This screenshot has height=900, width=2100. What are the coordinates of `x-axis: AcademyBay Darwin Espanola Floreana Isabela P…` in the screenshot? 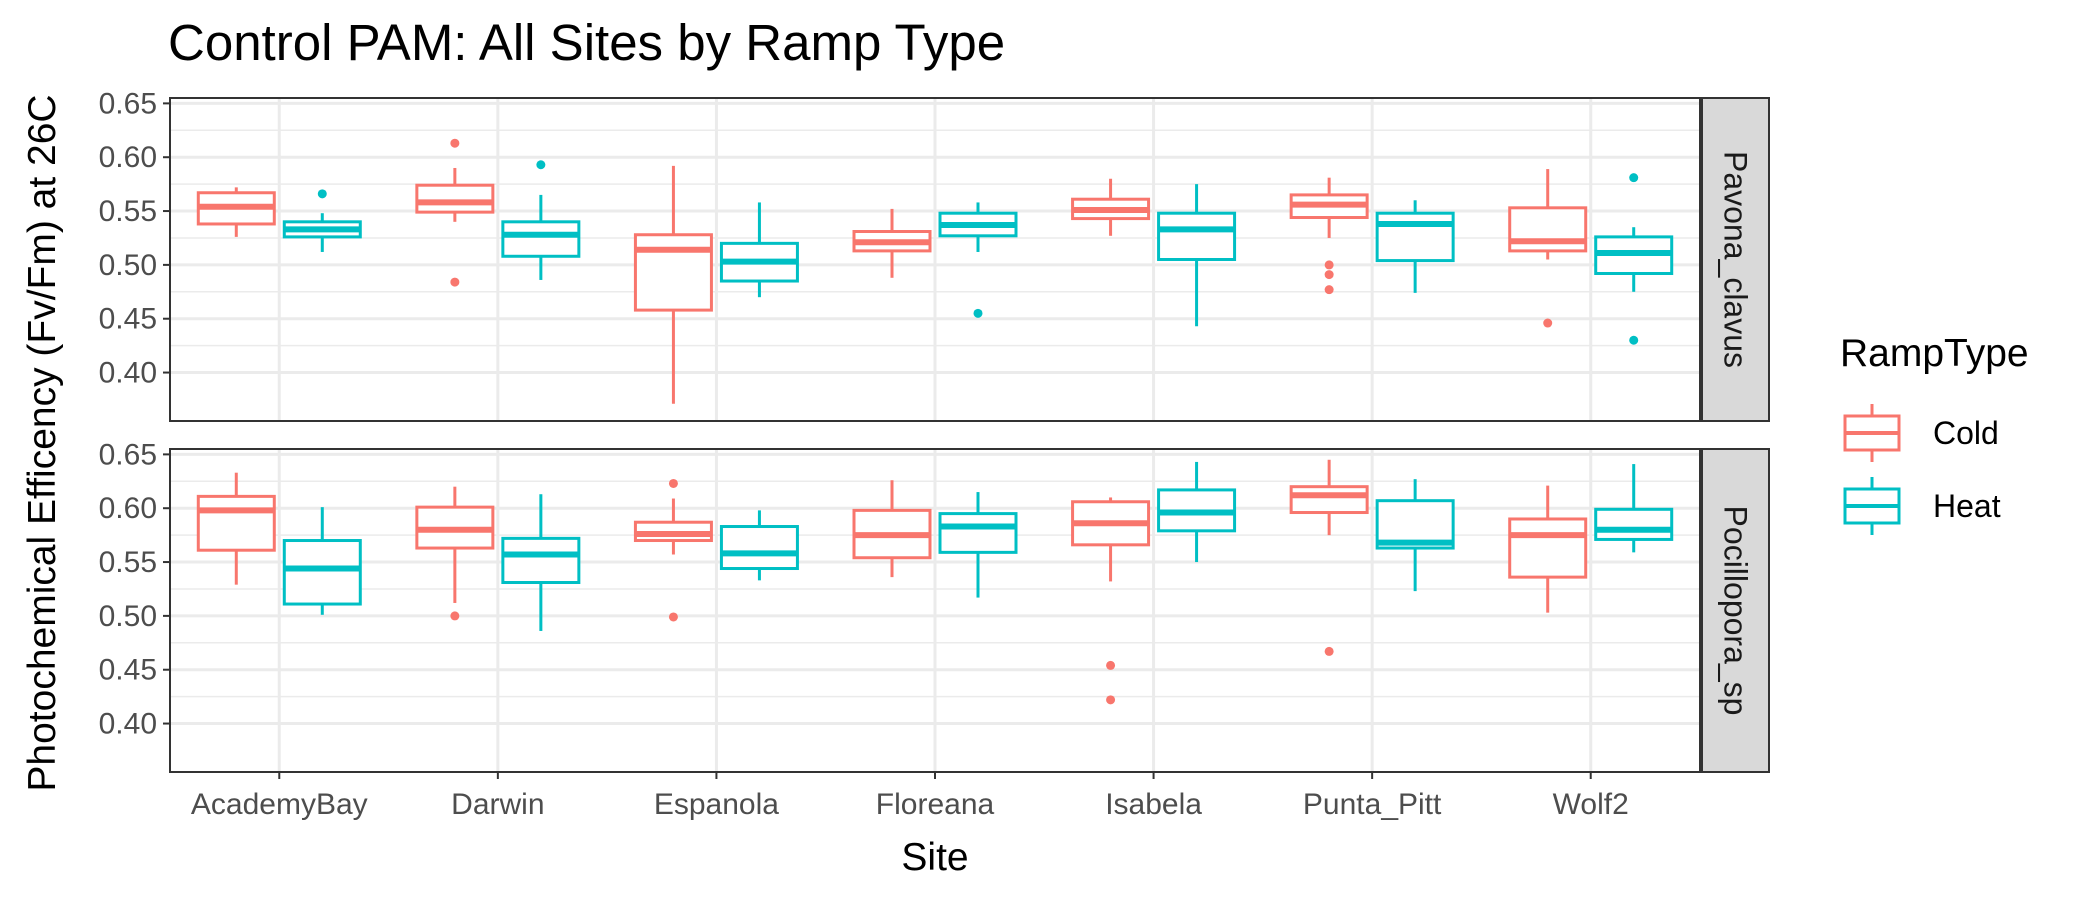 It's located at (910, 796).